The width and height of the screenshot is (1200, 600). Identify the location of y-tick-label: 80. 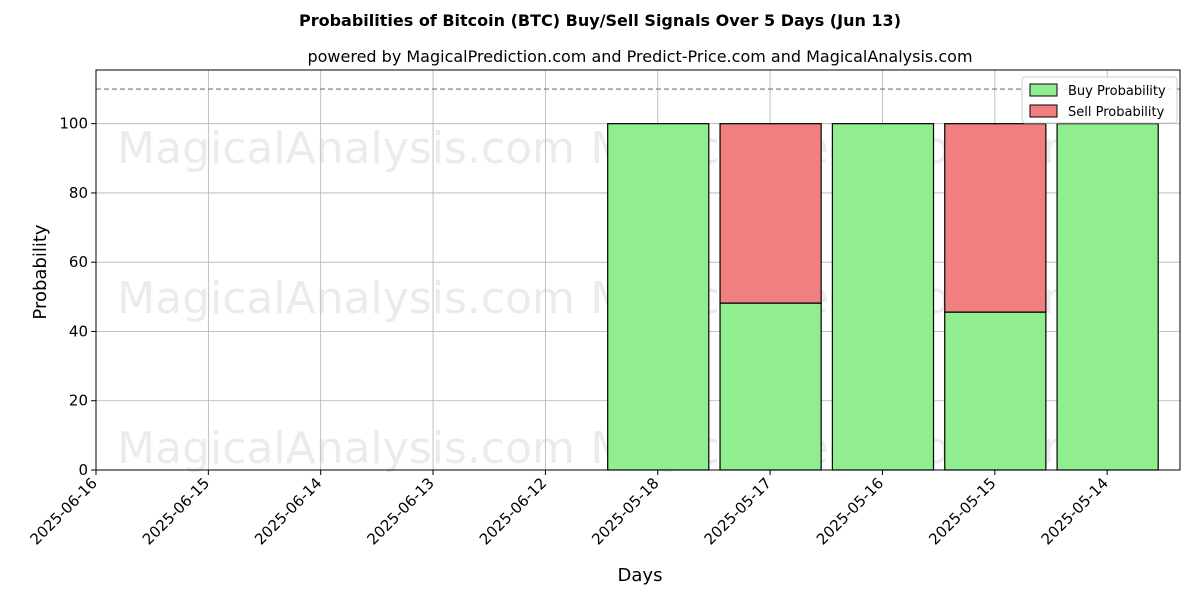
(78, 193).